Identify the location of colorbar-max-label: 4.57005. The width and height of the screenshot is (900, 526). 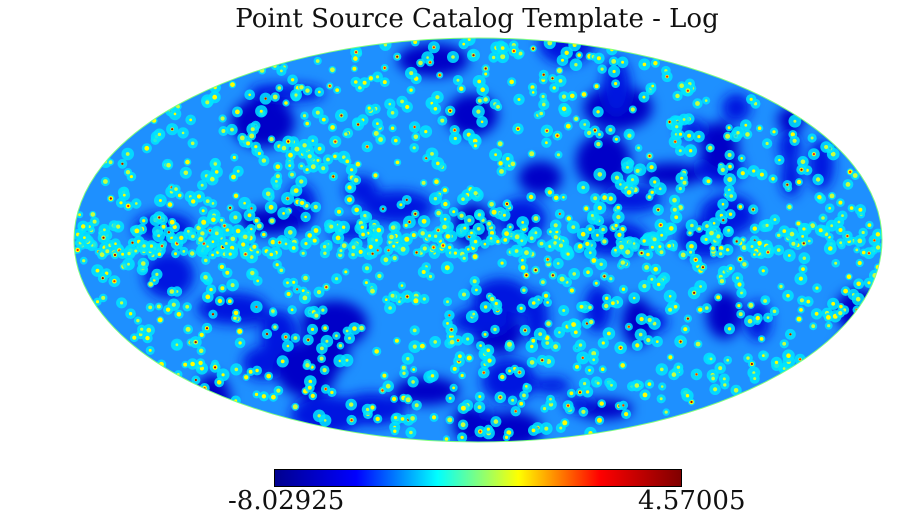
(692, 501).